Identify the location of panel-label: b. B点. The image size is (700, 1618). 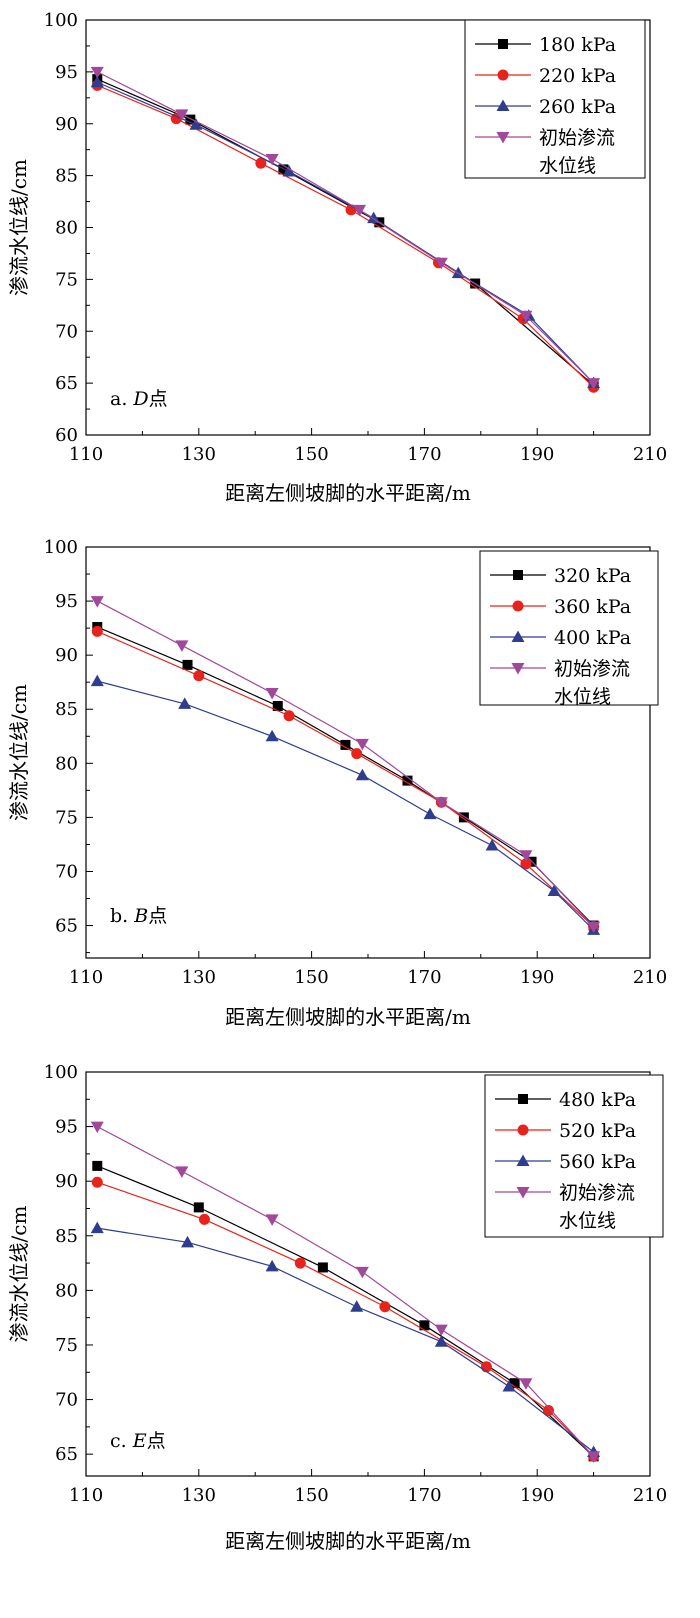
(138, 916).